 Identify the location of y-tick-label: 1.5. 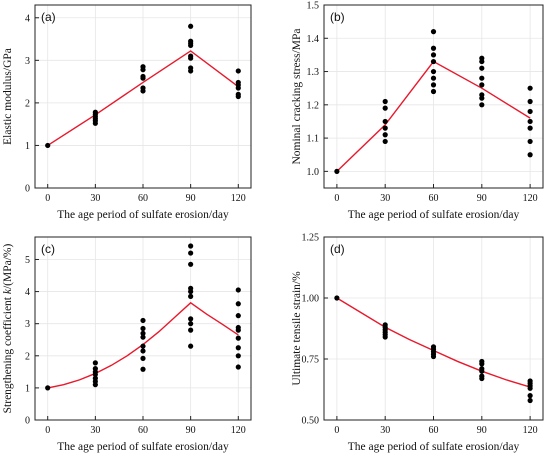
(313, 6).